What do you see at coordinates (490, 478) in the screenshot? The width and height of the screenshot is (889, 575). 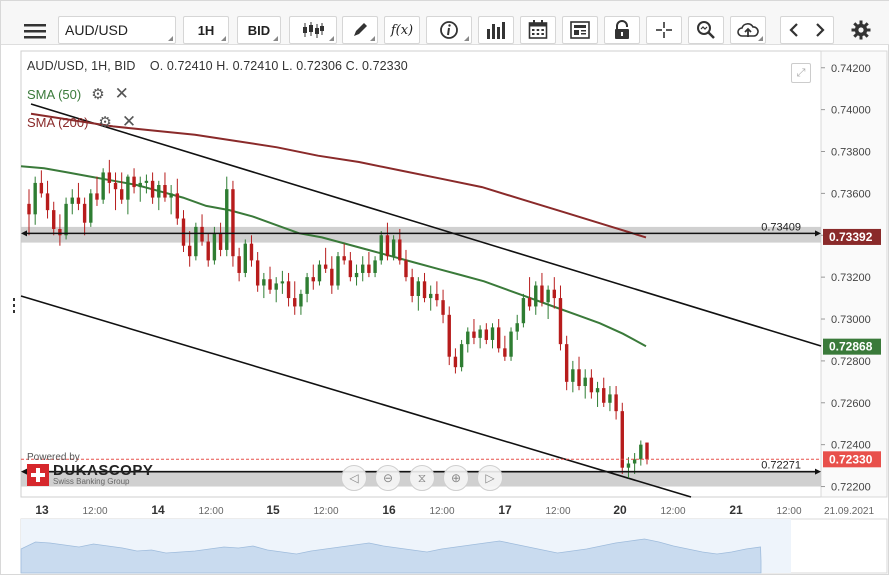 I see `scroll-right-icon: ▷` at bounding box center [490, 478].